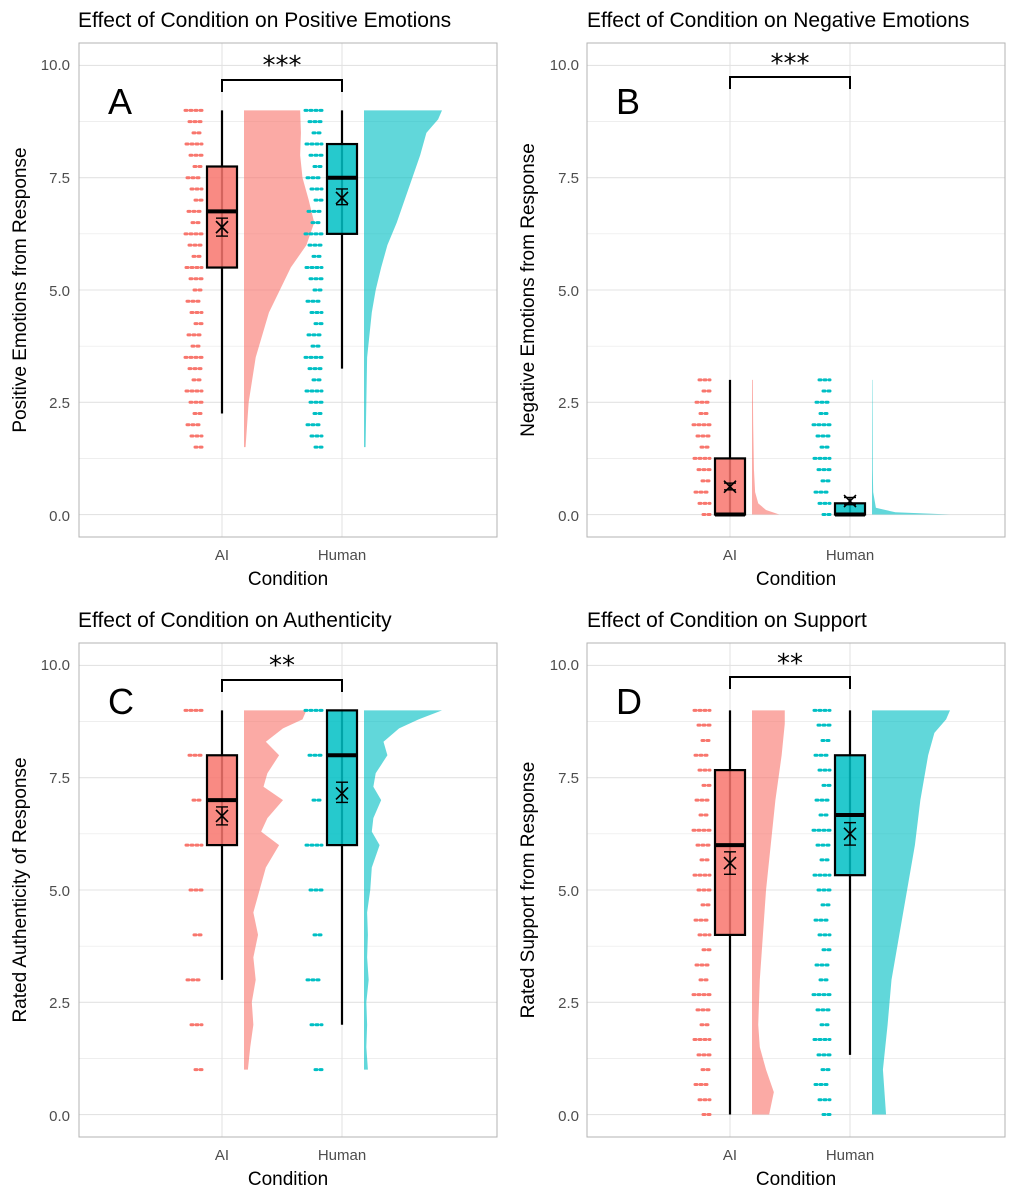 Image resolution: width=1017 pixels, height=1200 pixels. Describe the element at coordinates (342, 793) in the screenshot. I see `panel-c-human-mean` at that location.